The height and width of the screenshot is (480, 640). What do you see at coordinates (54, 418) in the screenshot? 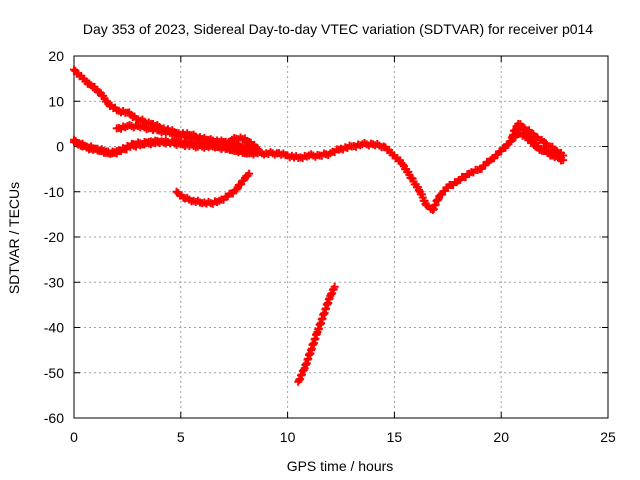
I see `y-tick-label: -60` at bounding box center [54, 418].